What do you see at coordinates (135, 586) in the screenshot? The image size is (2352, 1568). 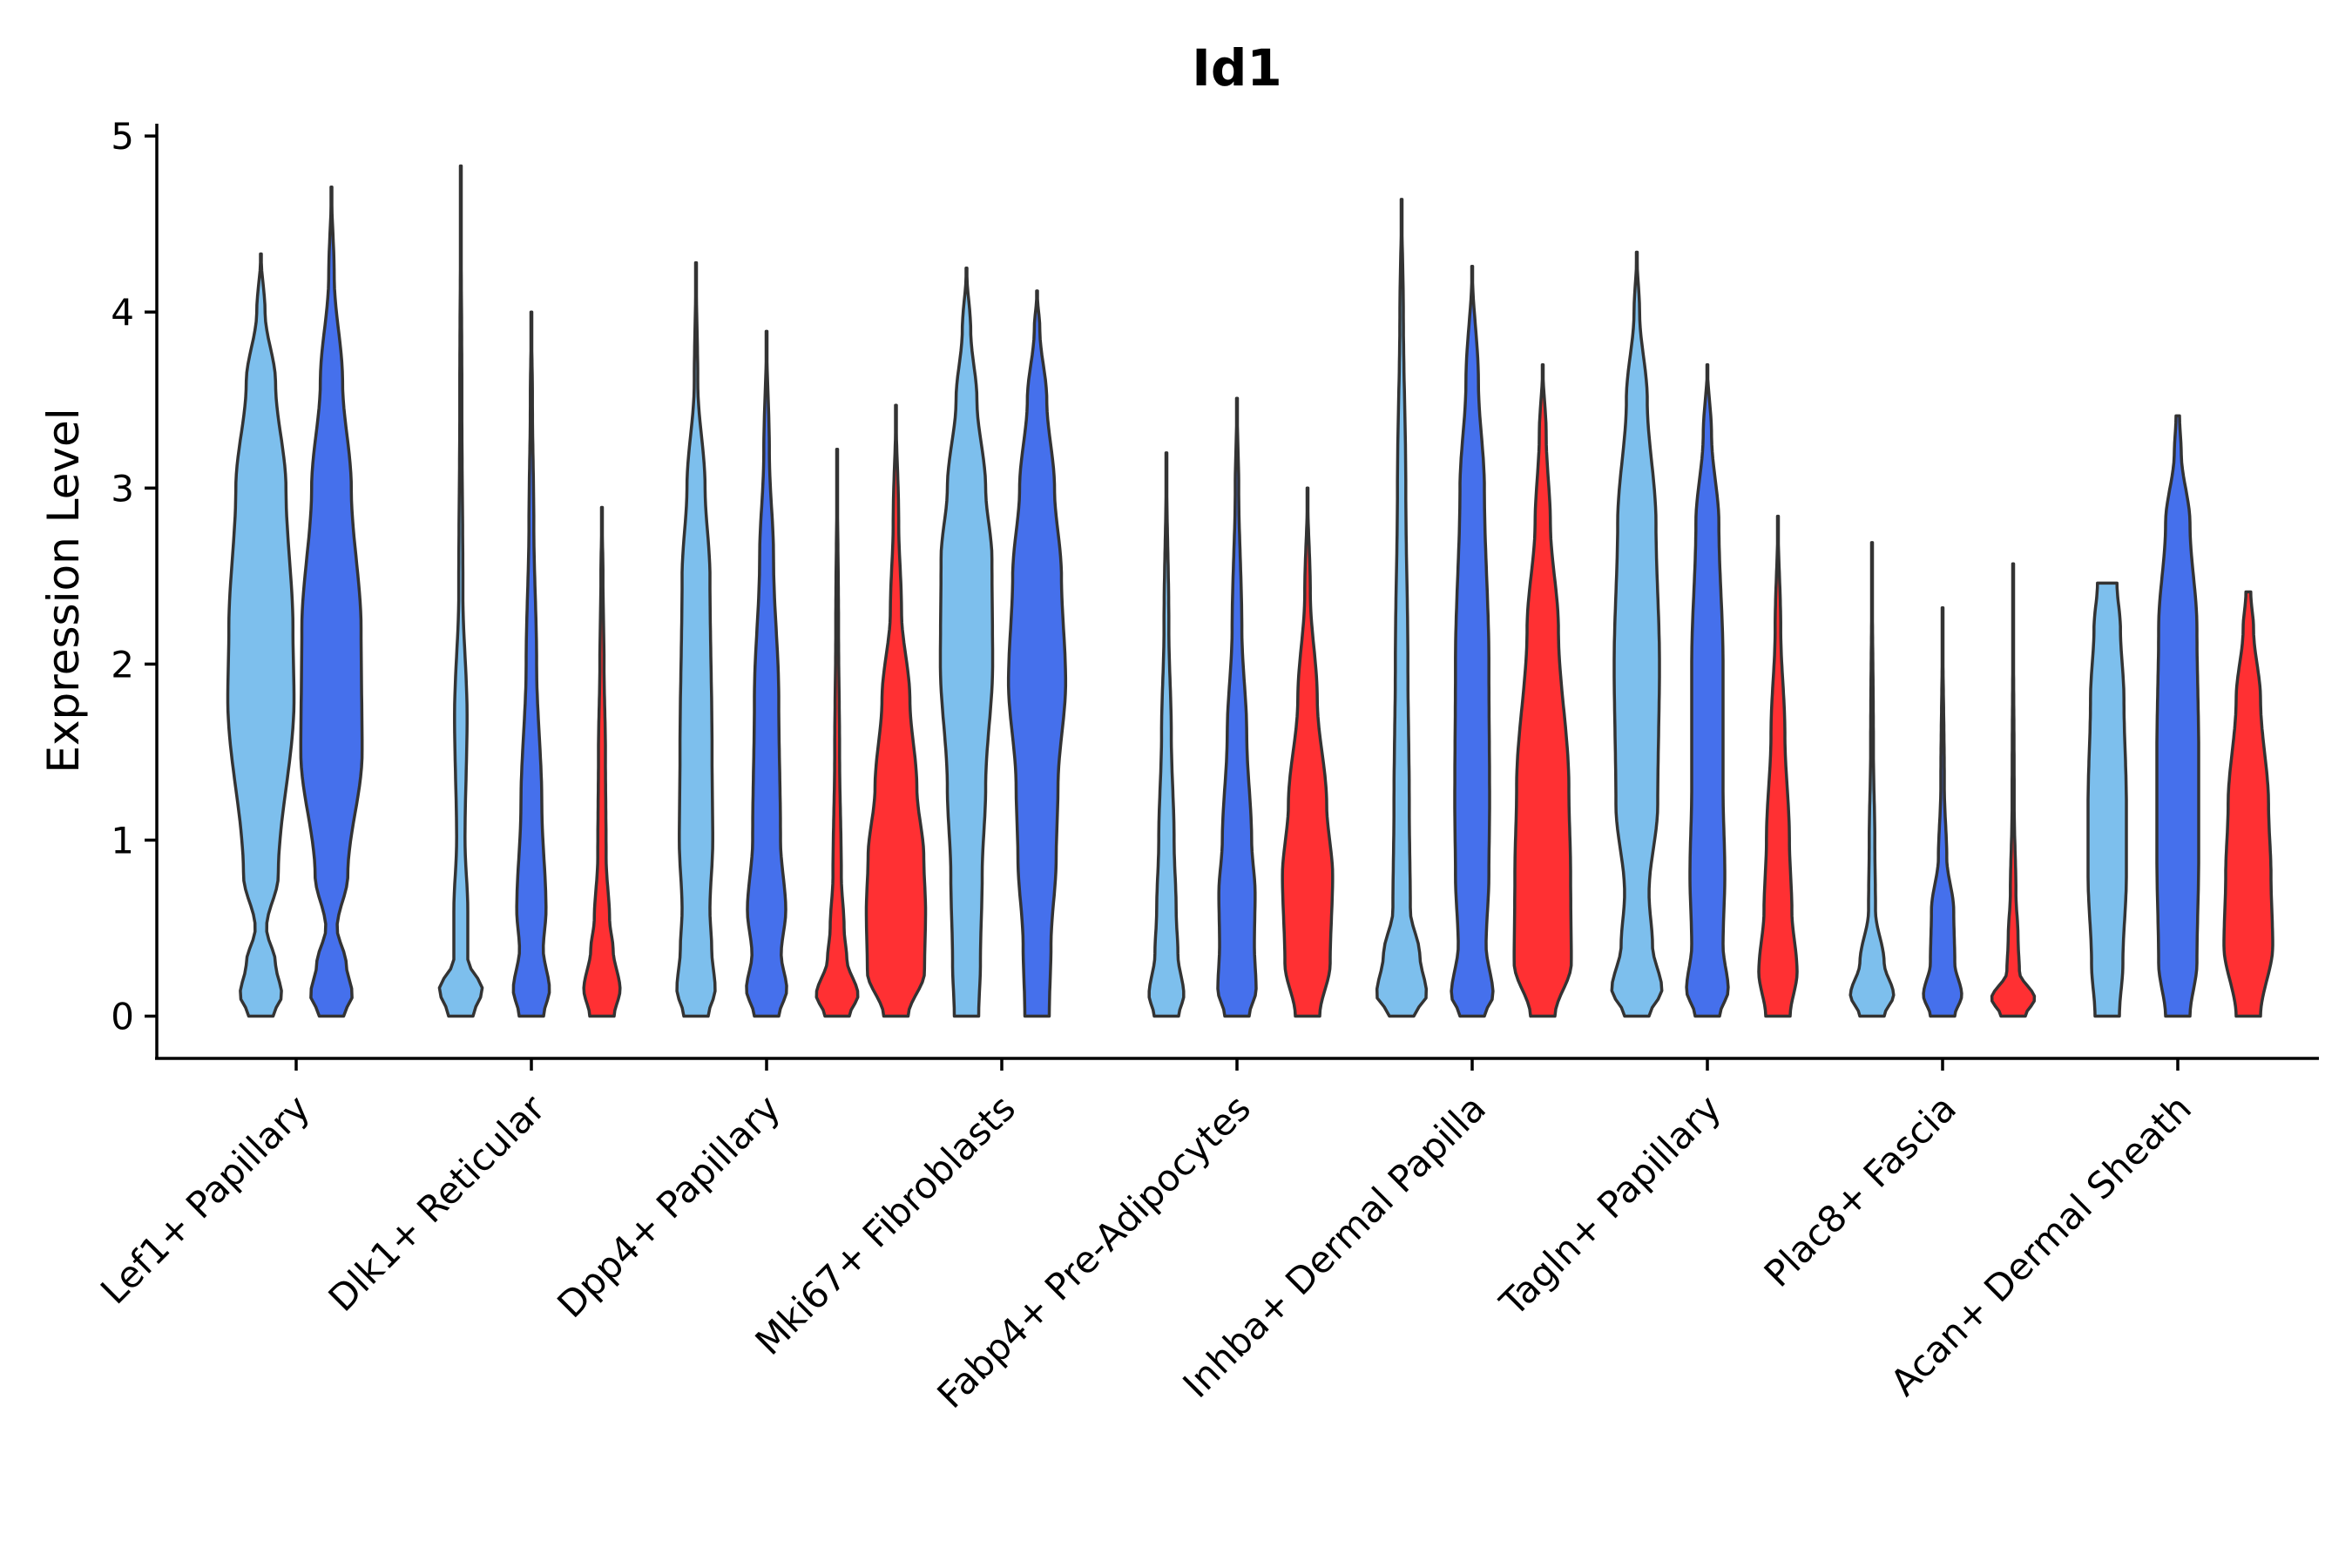 I see `y-axis: 0 1 2 3 4 5` at bounding box center [135, 586].